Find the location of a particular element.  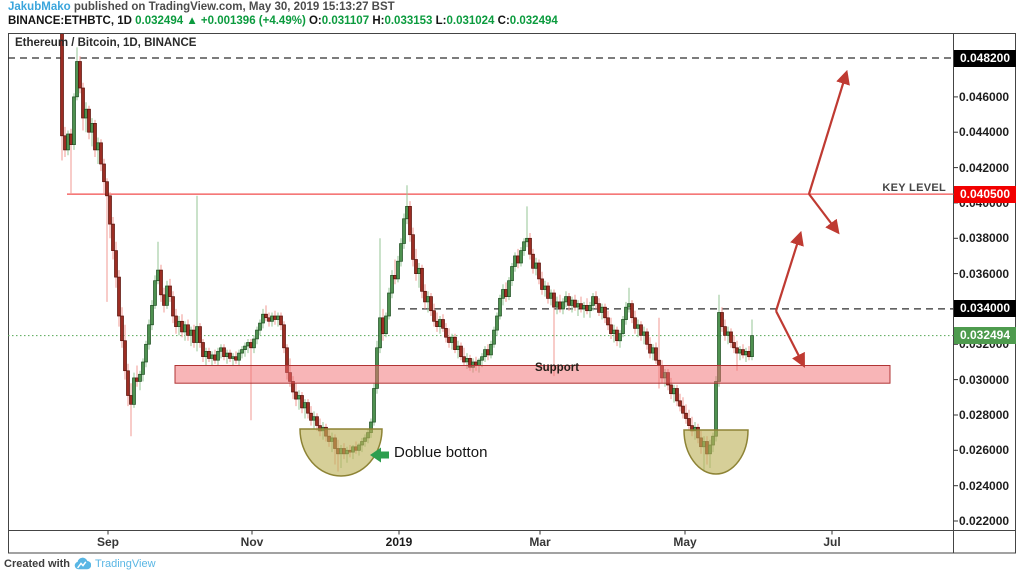

support-zone is located at coordinates (532, 374).